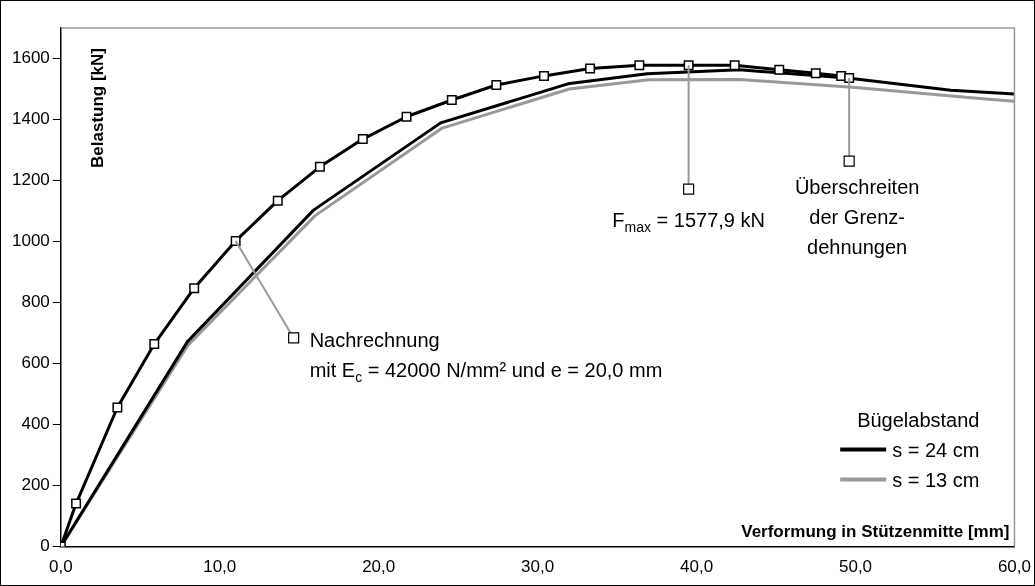 The image size is (1035, 586). I want to click on y-tick-label: 0, so click(45, 546).